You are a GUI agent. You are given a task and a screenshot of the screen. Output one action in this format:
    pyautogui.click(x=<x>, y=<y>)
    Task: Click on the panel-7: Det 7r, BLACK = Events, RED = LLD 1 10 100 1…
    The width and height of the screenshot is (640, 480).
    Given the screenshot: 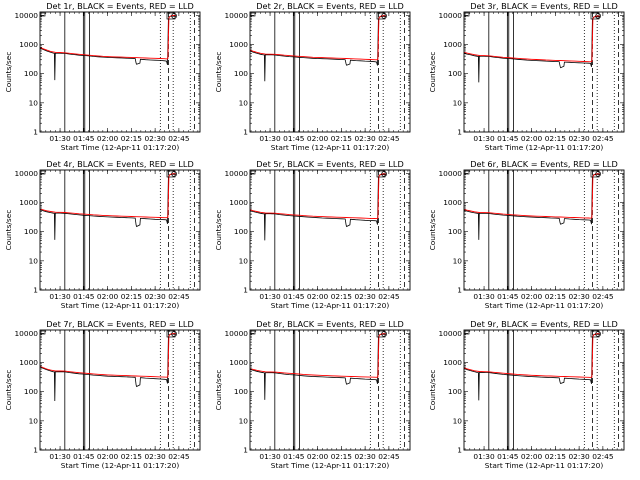 What is the action you would take?
    pyautogui.click(x=102, y=394)
    